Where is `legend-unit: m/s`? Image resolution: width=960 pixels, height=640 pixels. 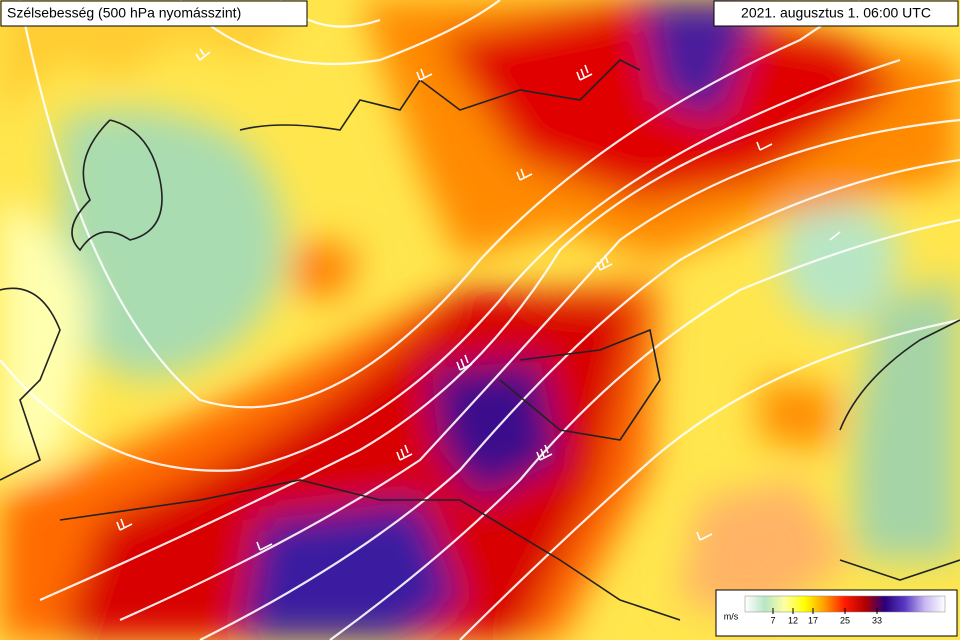
legend-unit: m/s is located at coordinates (731, 616).